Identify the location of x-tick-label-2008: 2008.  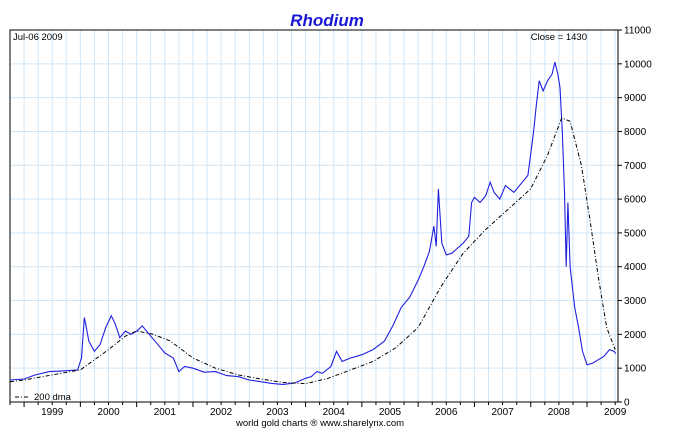
(559, 412).